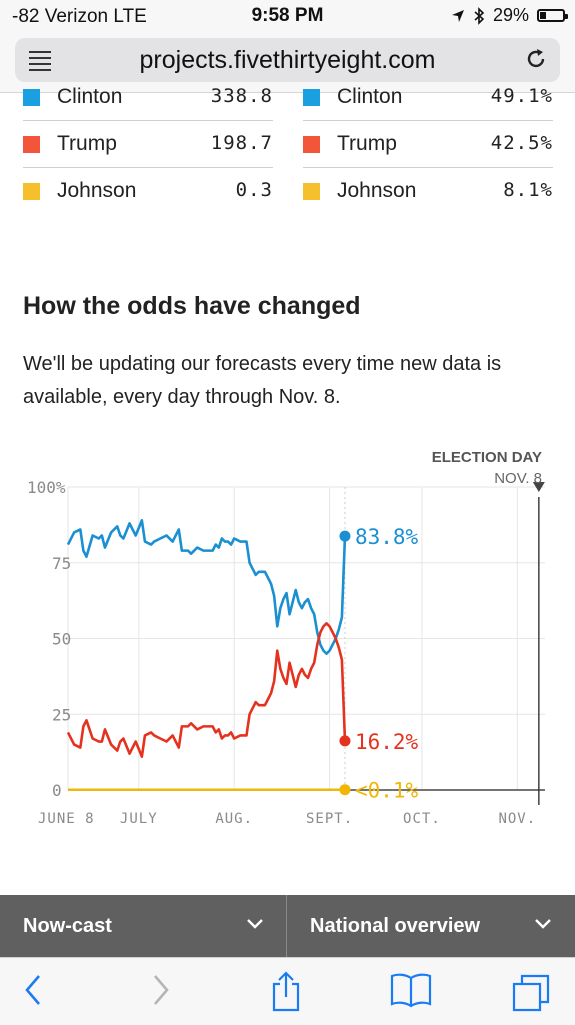 Image resolution: width=575 pixels, height=1025 pixels. What do you see at coordinates (206, 587) in the screenshot?
I see `series-line-clinton` at bounding box center [206, 587].